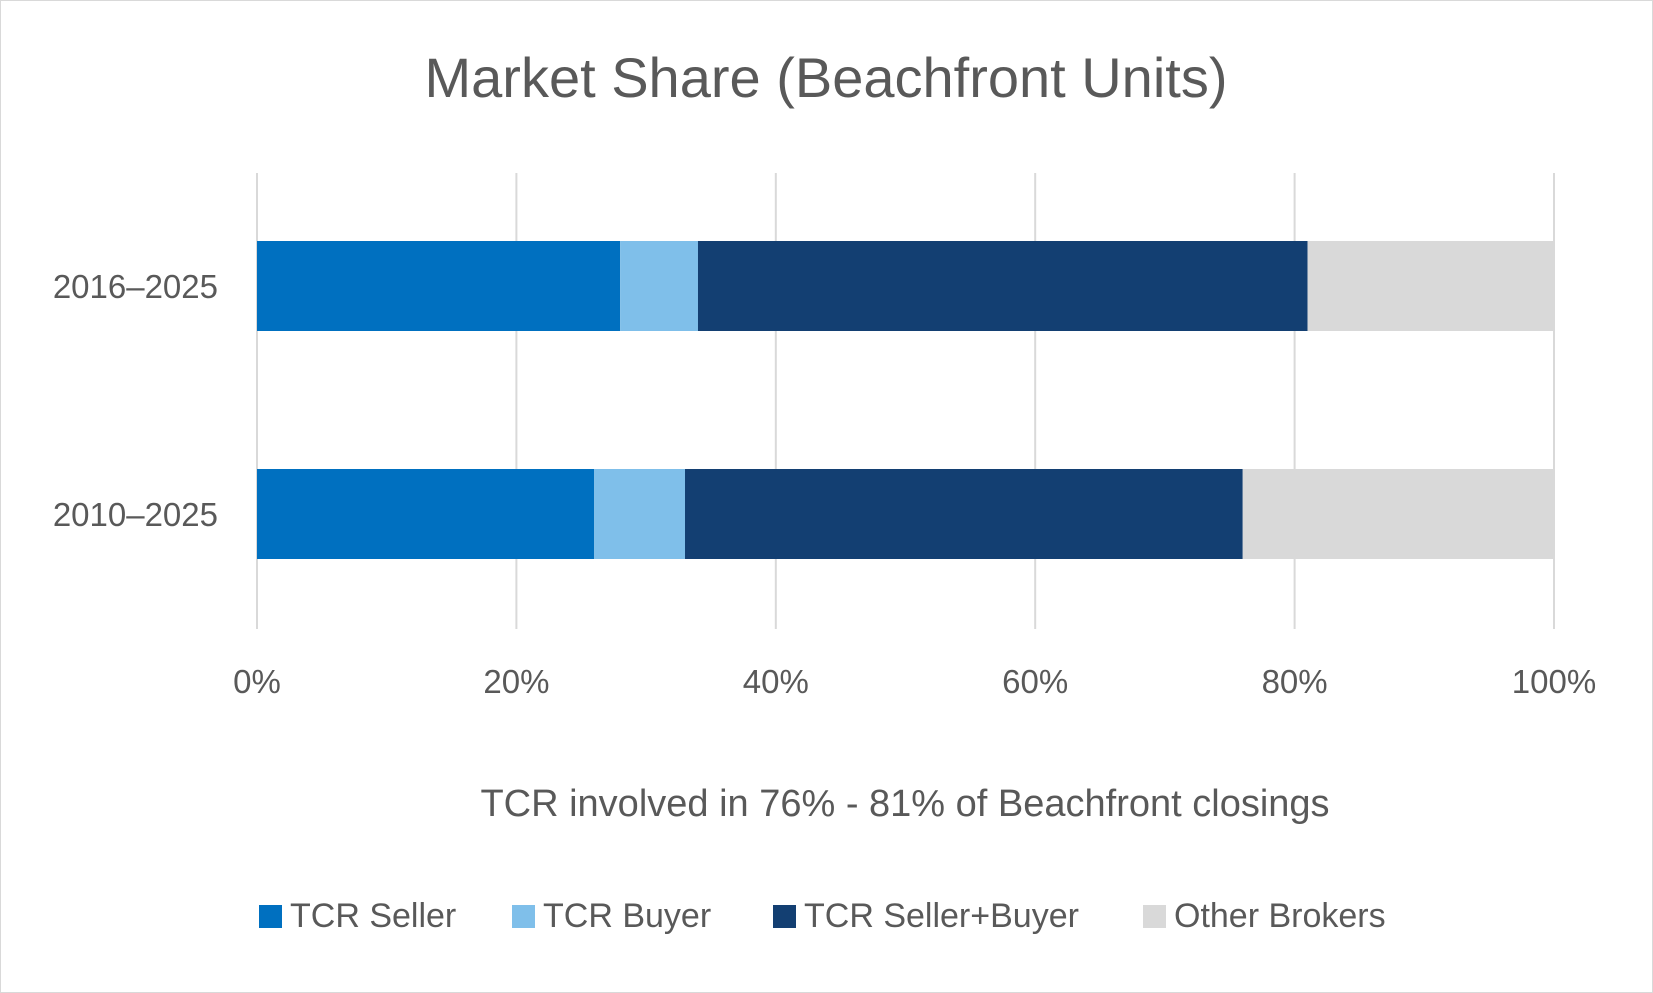  I want to click on legend-label-tcr-seller-buyer: TCR Seller+Buyer, so click(941, 916).